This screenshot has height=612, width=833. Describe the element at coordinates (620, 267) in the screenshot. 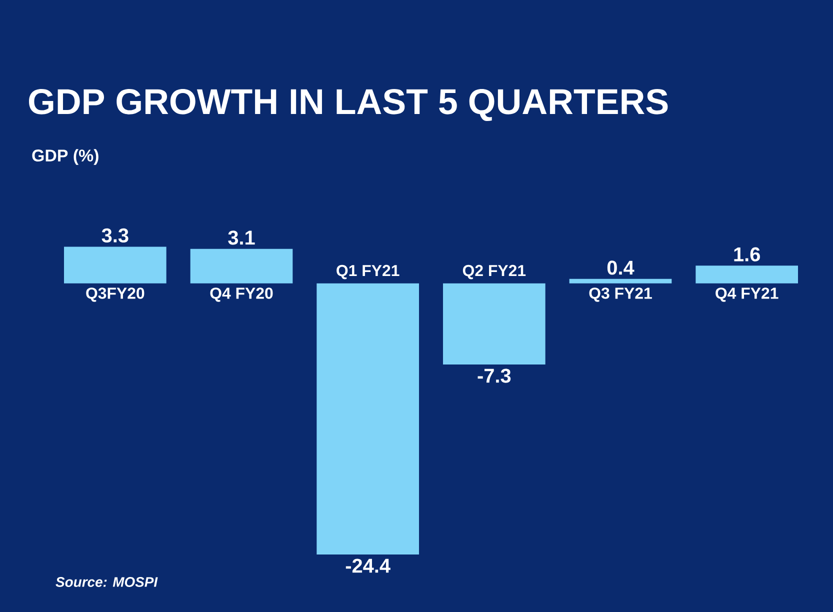

I see `data-label: 0.4` at that location.